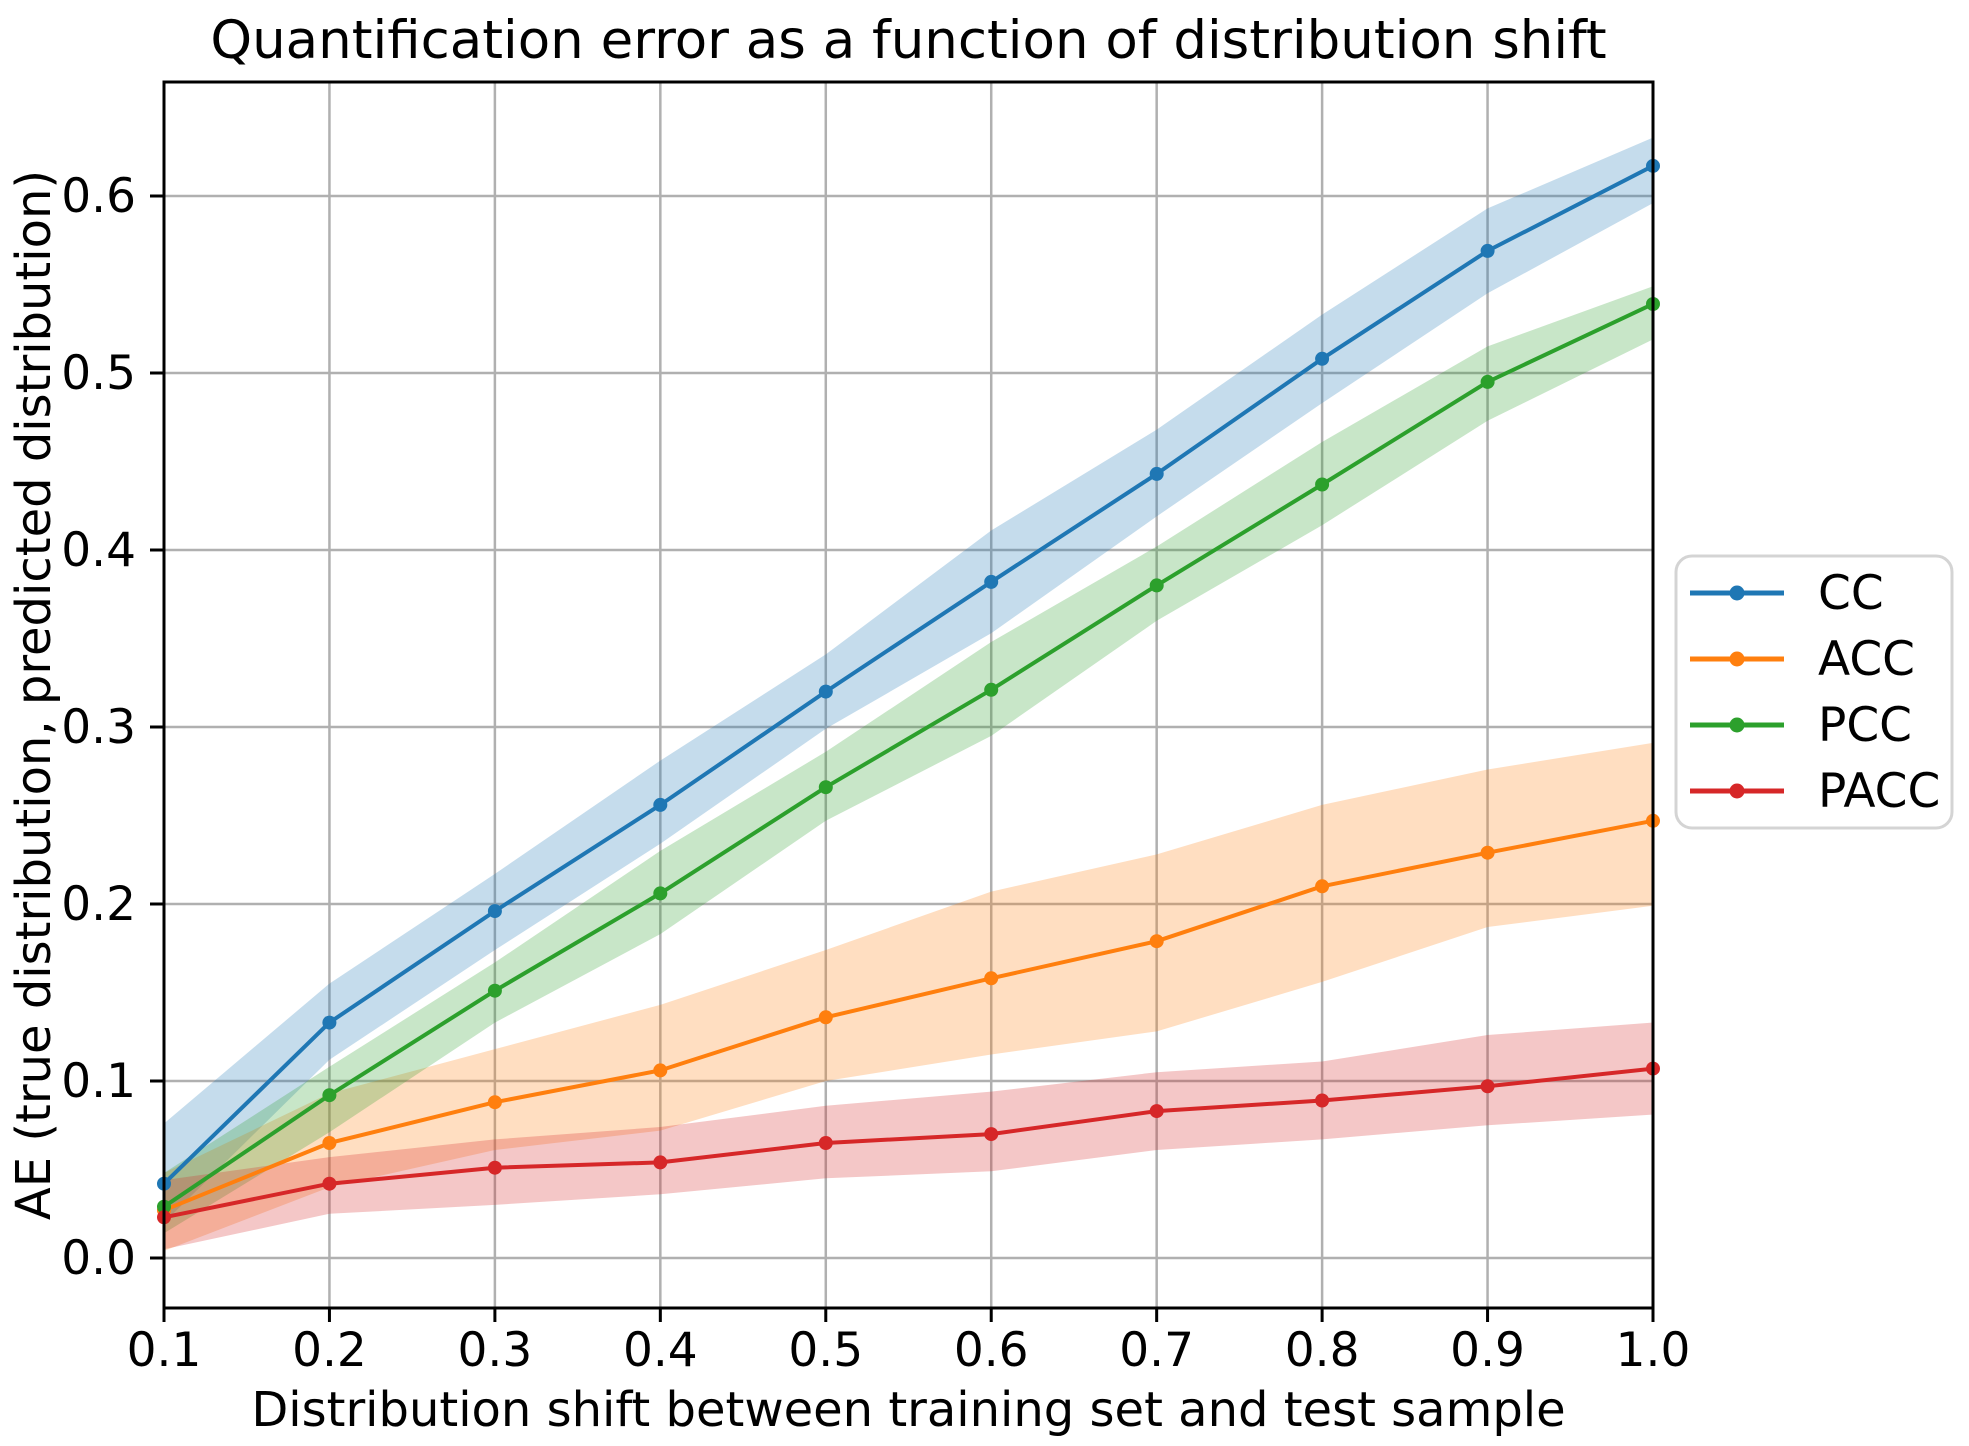 This screenshot has height=1446, width=1969. What do you see at coordinates (495, 1350) in the screenshot?
I see `x-tick-label: 0.3` at bounding box center [495, 1350].